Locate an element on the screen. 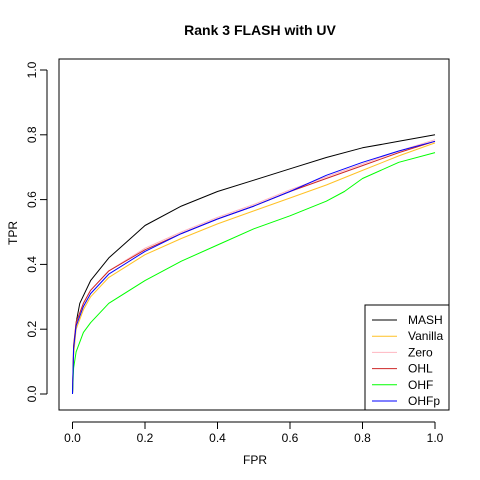 Image resolution: width=480 pixels, height=480 pixels. legend-label: MASH is located at coordinates (425, 320).